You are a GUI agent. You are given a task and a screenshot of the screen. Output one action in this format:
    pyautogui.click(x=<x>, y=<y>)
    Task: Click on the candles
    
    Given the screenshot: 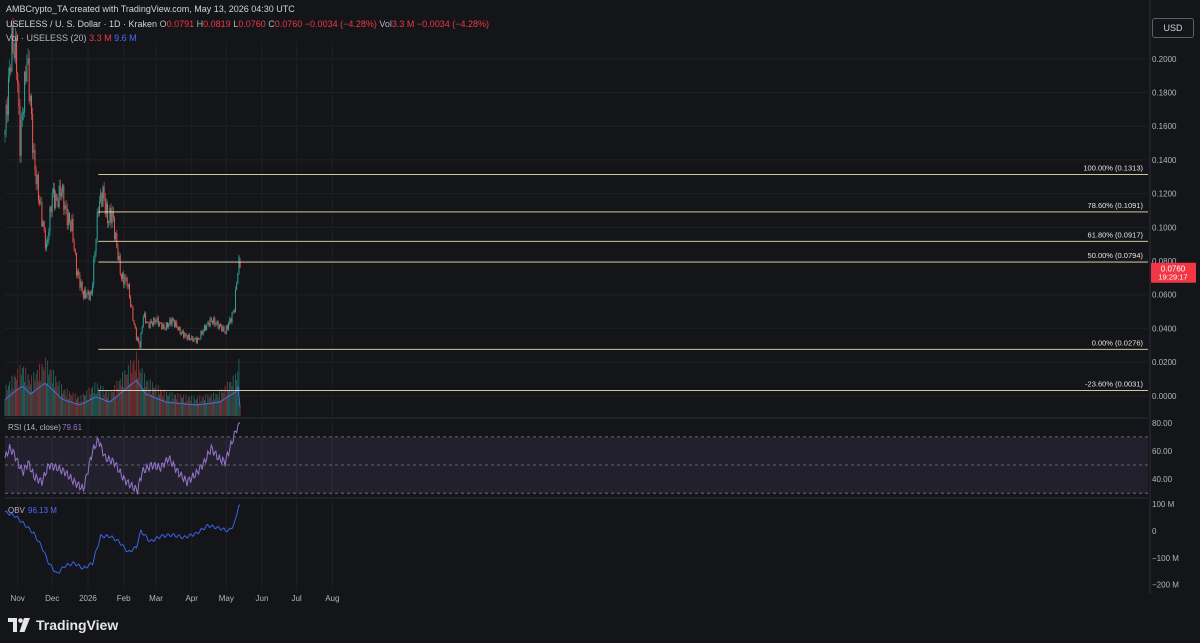 What is the action you would take?
    pyautogui.click(x=122, y=183)
    